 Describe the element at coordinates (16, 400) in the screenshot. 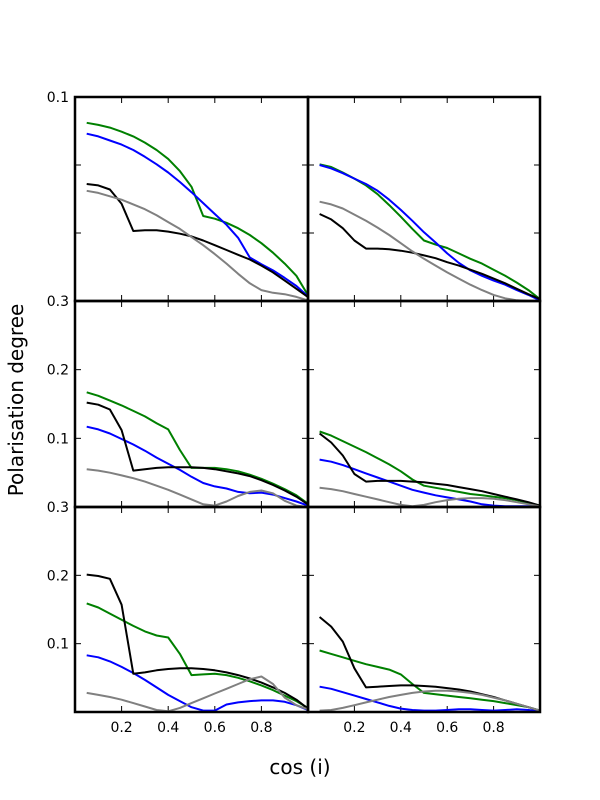

I see `y-axis-label: Polarisation degree` at that location.